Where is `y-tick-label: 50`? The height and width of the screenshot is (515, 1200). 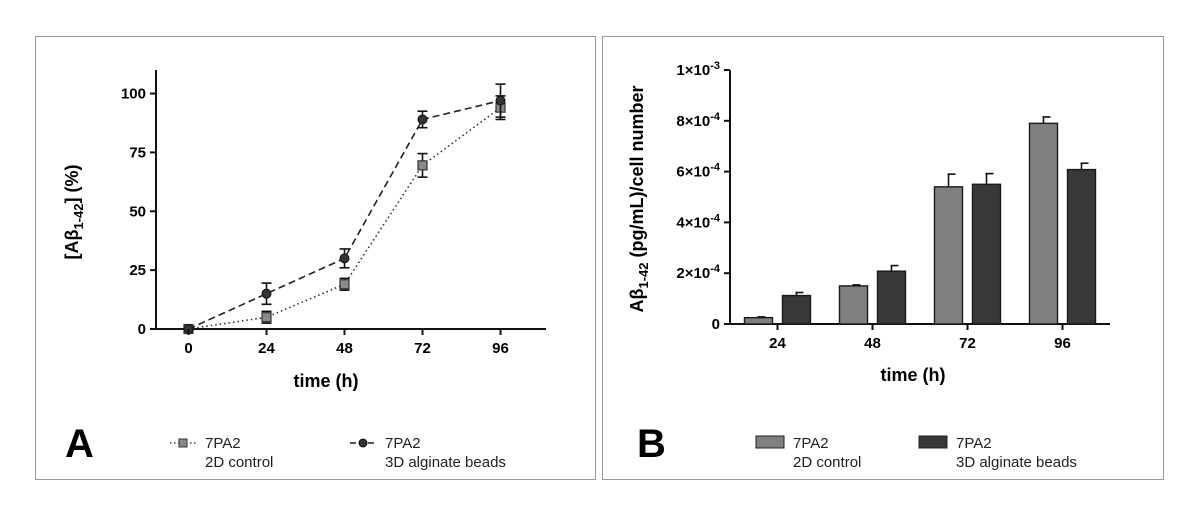
y-tick-label: 50 is located at coordinates (137, 211).